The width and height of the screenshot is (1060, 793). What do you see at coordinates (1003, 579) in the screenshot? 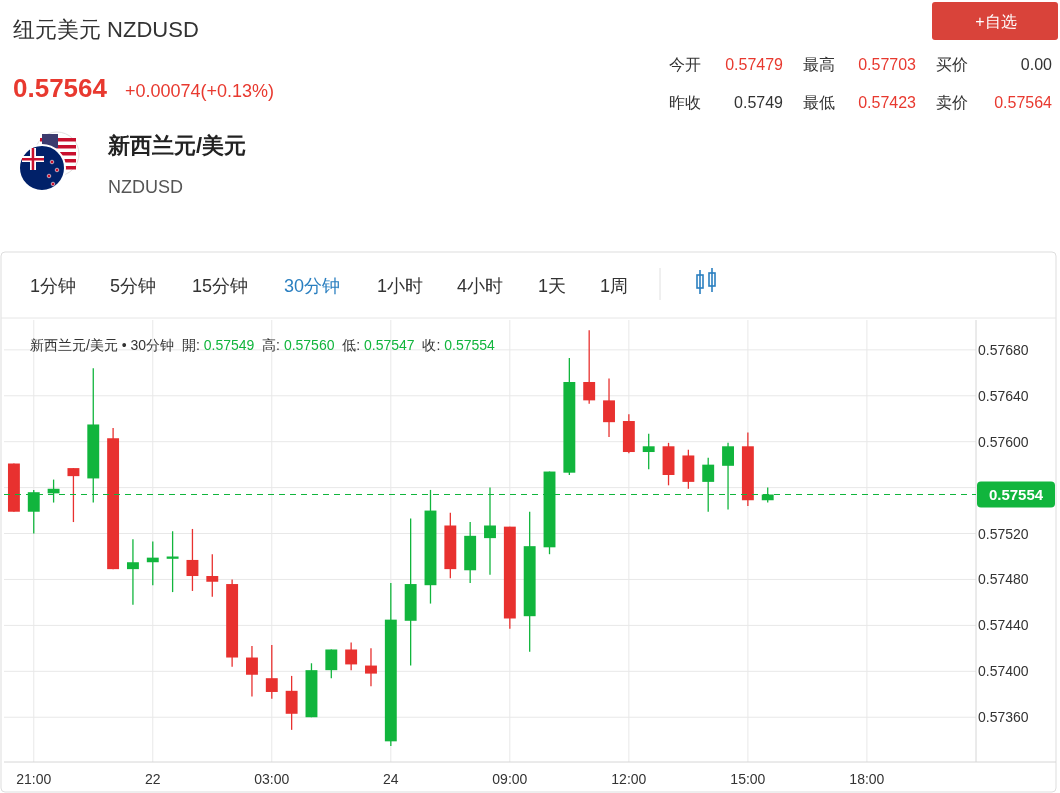
I see `ytick: 0.57480` at bounding box center [1003, 579].